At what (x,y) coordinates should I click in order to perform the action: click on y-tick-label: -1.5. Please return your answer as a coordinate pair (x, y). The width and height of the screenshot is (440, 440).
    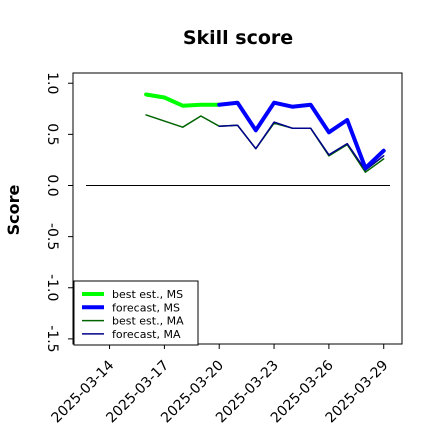
    Looking at the image, I should click on (52, 338).